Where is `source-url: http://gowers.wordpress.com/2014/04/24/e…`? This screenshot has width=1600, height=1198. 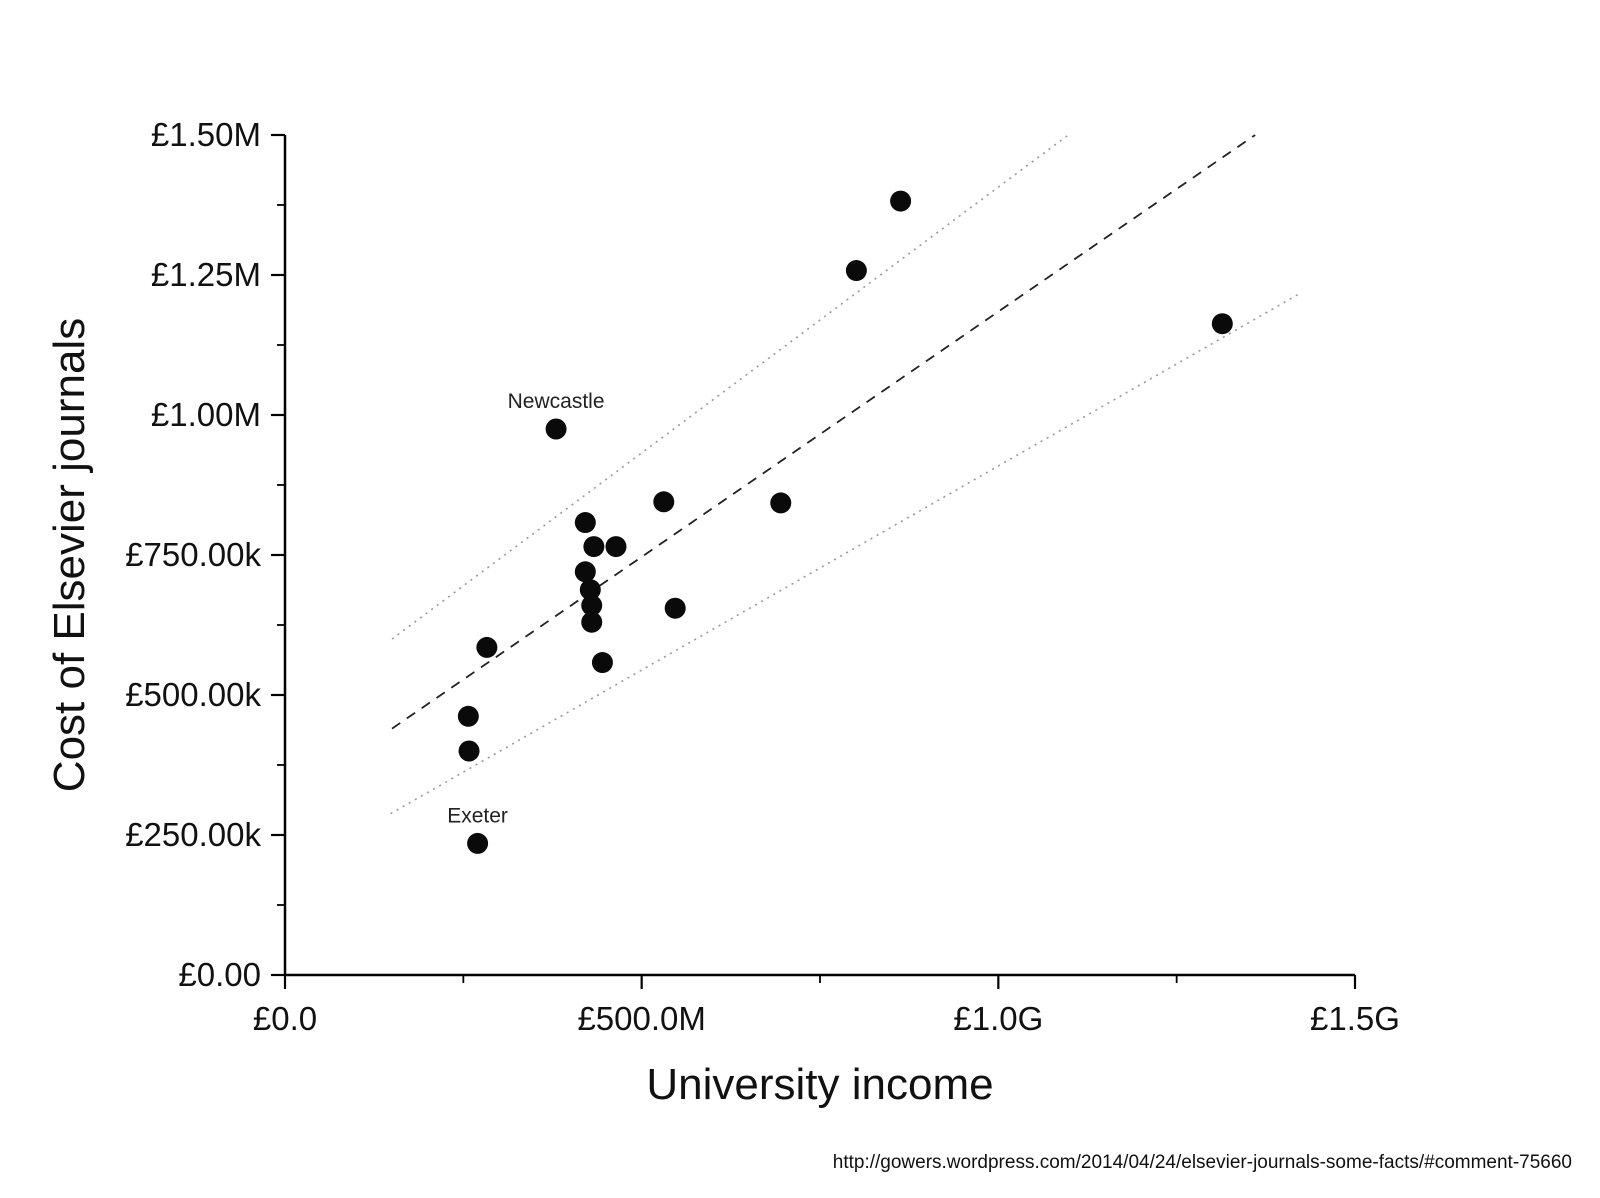 source-url: http://gowers.wordpress.com/2014/04/24/e… is located at coordinates (1202, 1162).